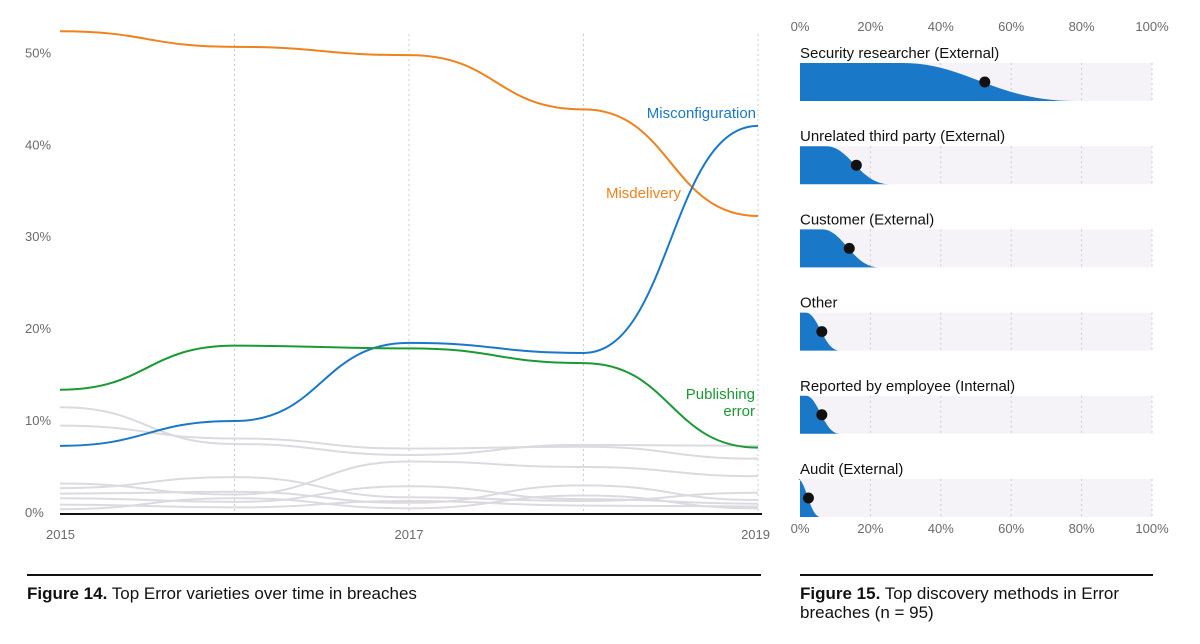 The image size is (1200, 644). Describe the element at coordinates (851, 469) in the screenshot. I see `category-label: Audit (External)` at that location.